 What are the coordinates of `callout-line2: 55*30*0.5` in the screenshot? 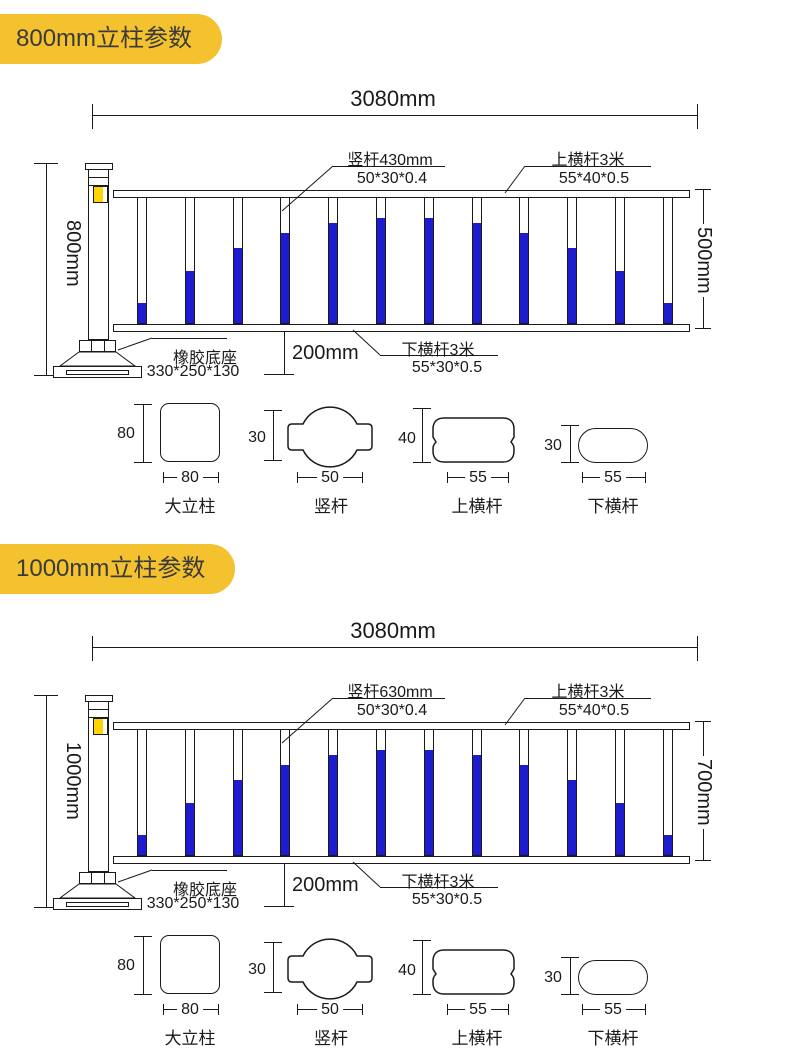 It's located at (447, 367).